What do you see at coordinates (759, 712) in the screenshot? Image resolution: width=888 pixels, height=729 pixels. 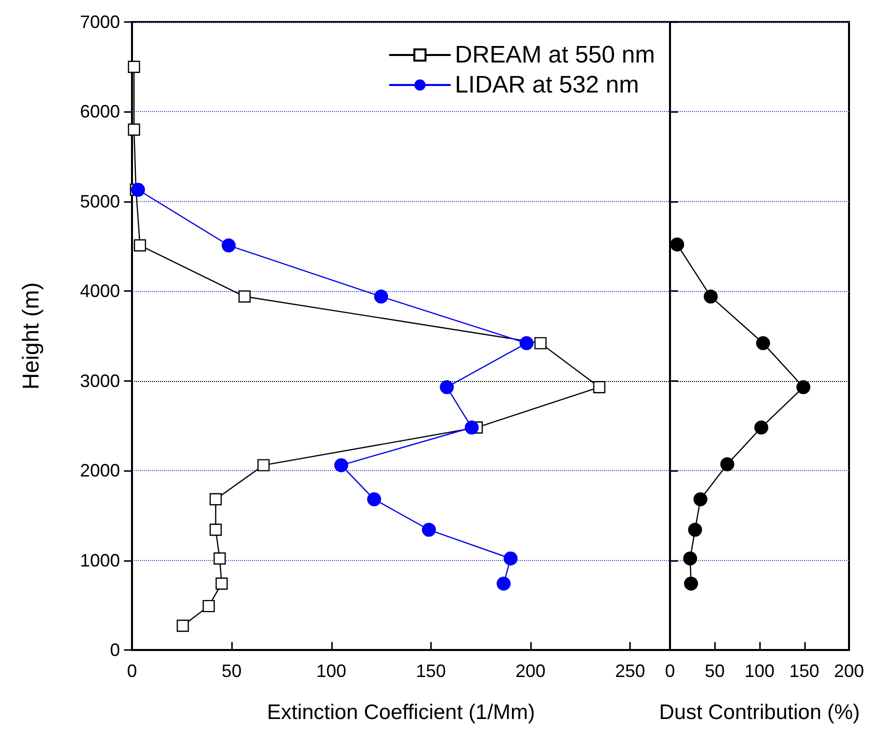 I see `x-axis-title: Dust Contribution (%)` at bounding box center [759, 712].